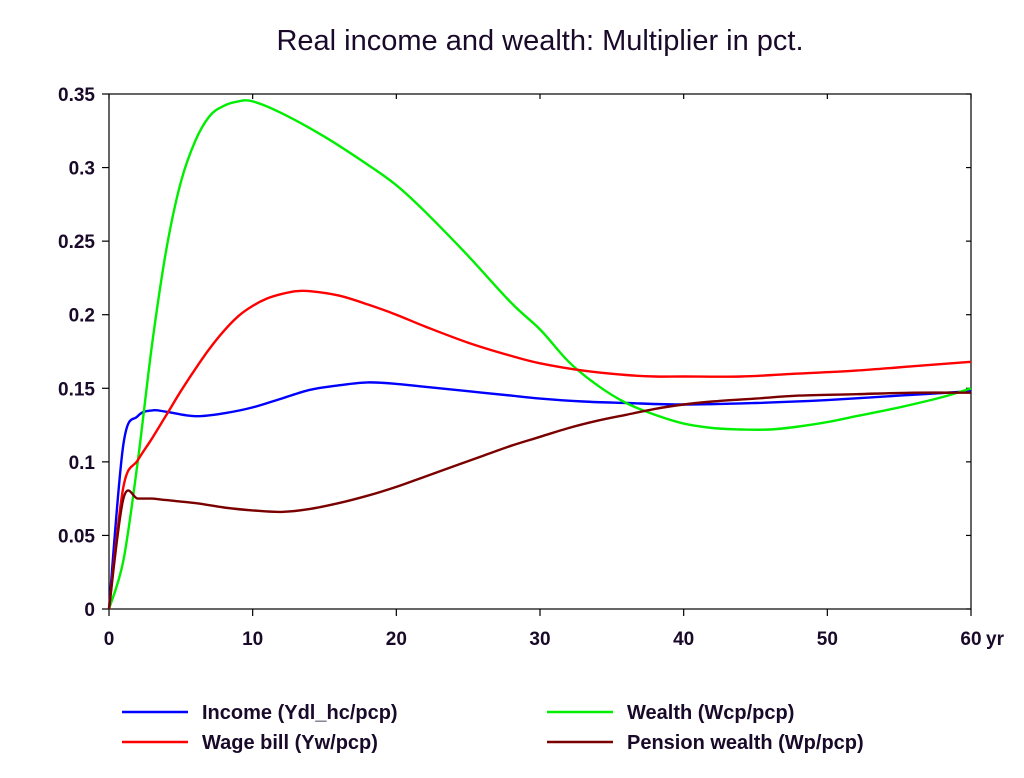 The height and width of the screenshot is (778, 1024). What do you see at coordinates (970, 639) in the screenshot?
I see `x-tick-label: 60` at bounding box center [970, 639].